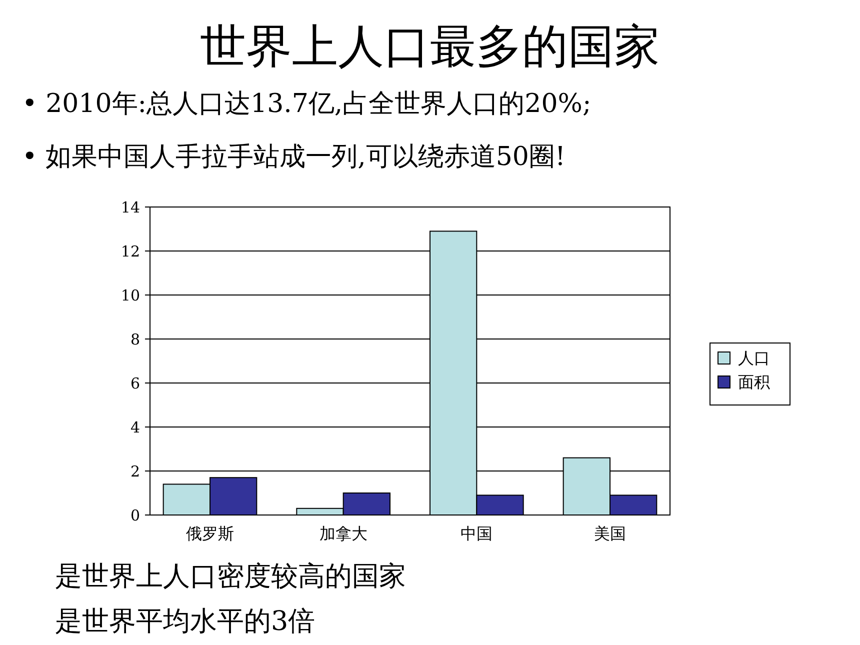 Image resolution: width=860 pixels, height=645 pixels. What do you see at coordinates (476, 533) in the screenshot?
I see `x-tick-label: 中国` at bounding box center [476, 533].